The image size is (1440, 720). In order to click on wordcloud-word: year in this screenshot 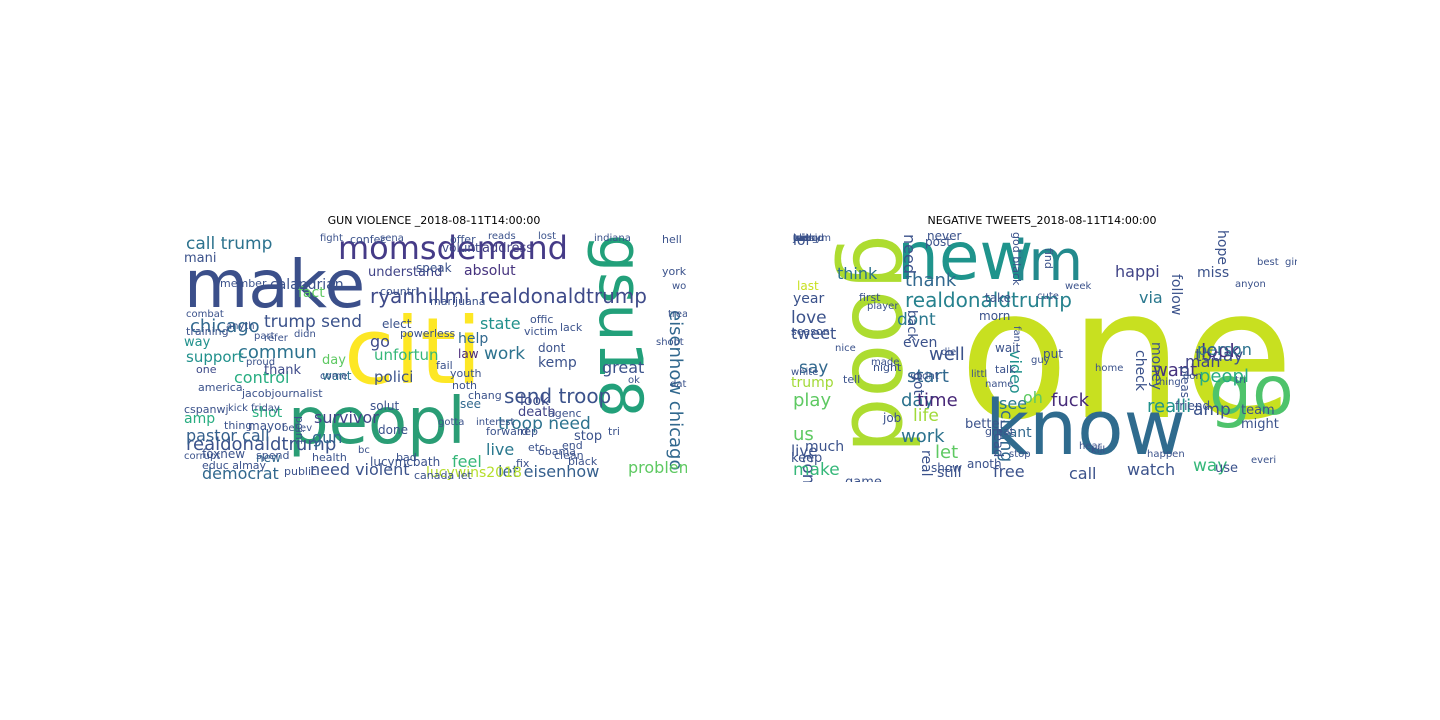, I will do `click(809, 299)`.